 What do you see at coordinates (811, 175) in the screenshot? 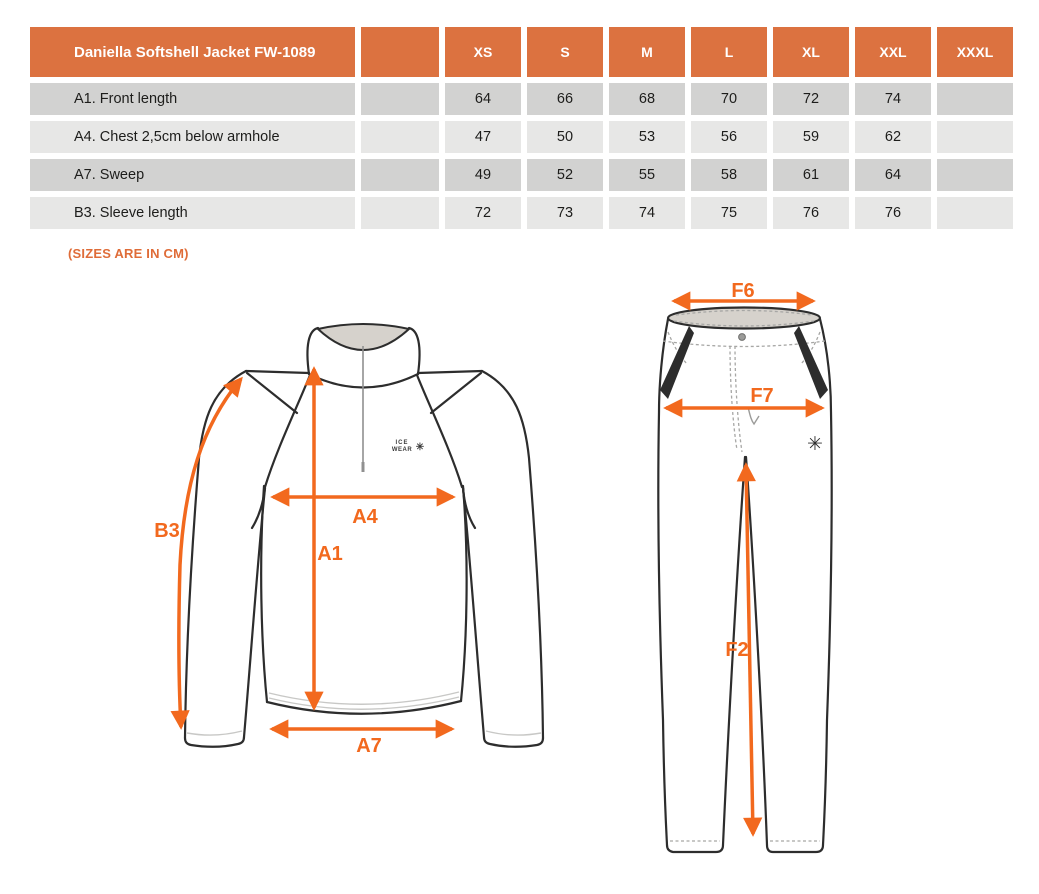
I see `value-cell: 61` at bounding box center [811, 175].